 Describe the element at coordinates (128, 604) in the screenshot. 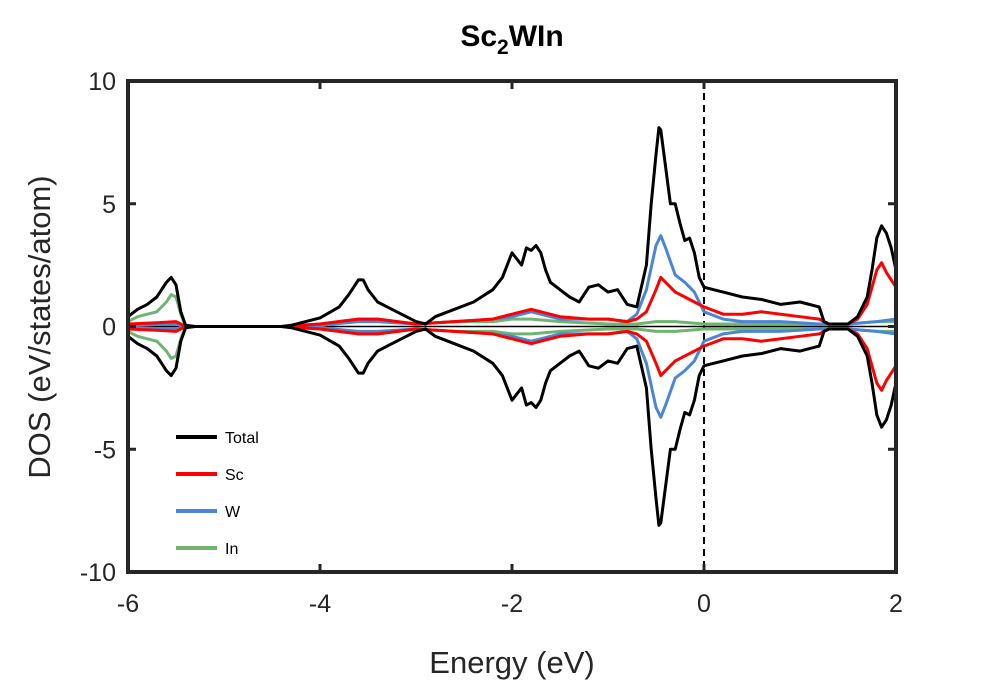

I see `x-tick-label: -6` at that location.